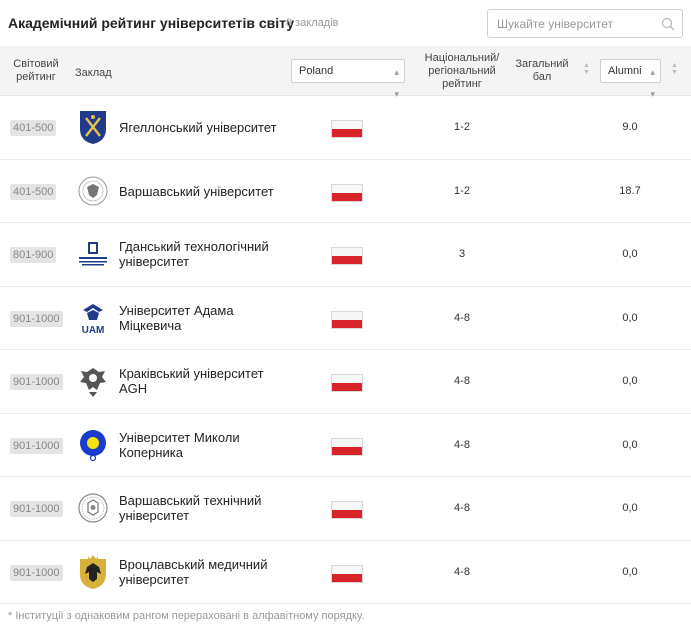  What do you see at coordinates (316, 71) in the screenshot?
I see `country-select-value: Poland` at bounding box center [316, 71].